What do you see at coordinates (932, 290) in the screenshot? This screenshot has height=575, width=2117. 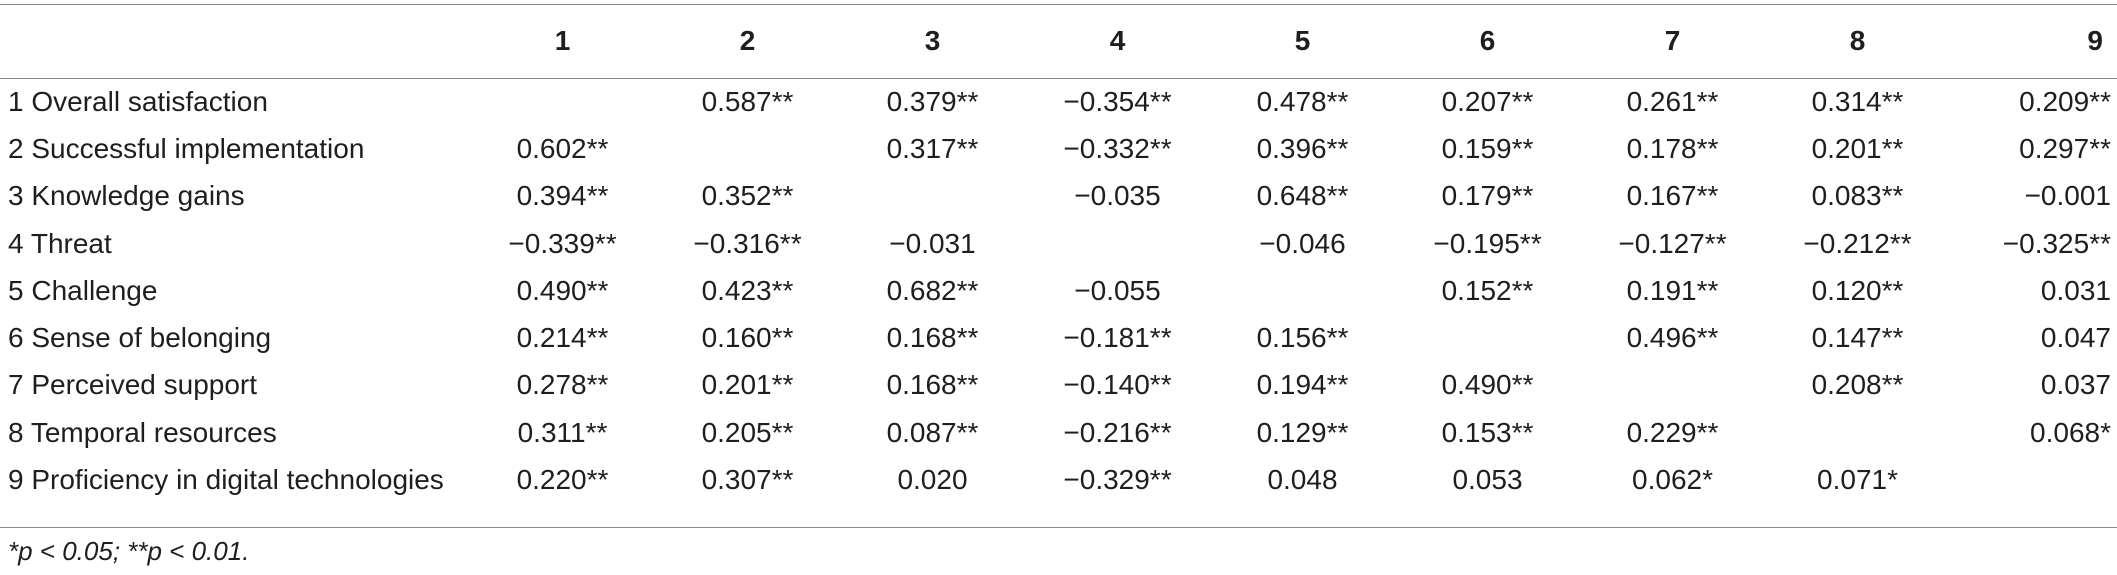 I see `correlation-cell: 0.682**` at bounding box center [932, 290].